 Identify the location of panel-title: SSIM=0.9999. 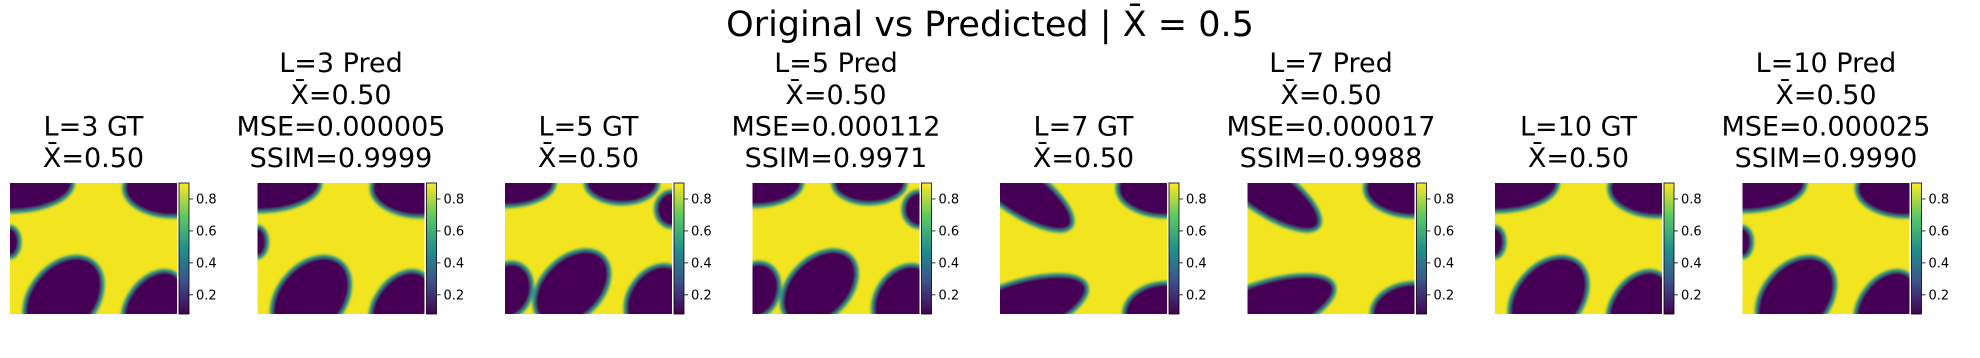
(341, 158).